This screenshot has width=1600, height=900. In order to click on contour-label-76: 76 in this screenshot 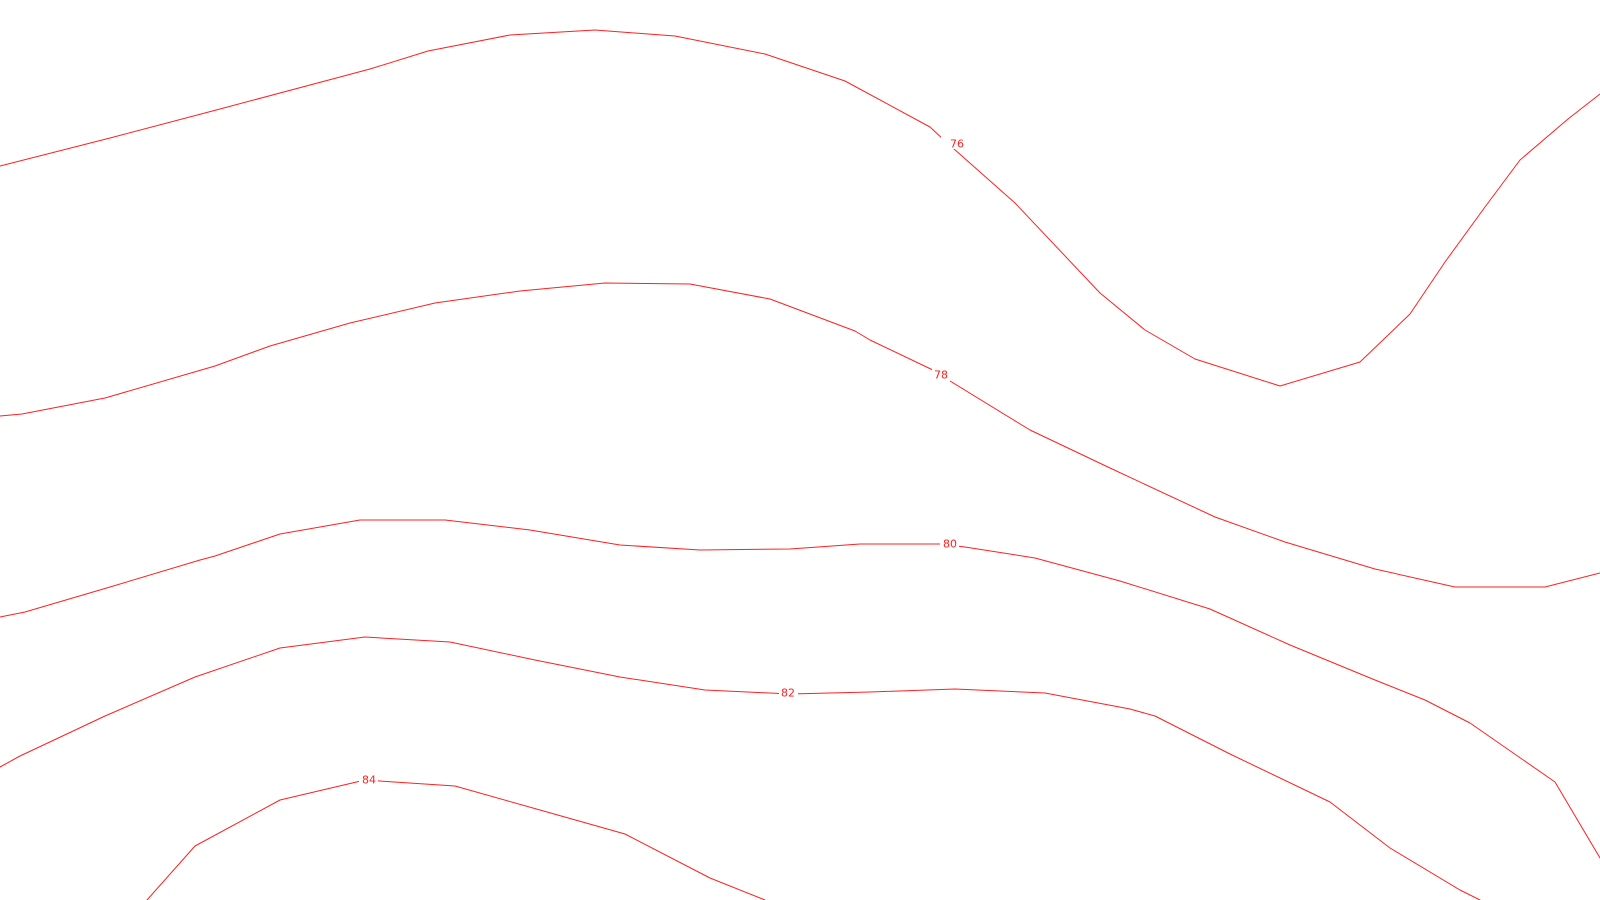, I will do `click(957, 144)`.